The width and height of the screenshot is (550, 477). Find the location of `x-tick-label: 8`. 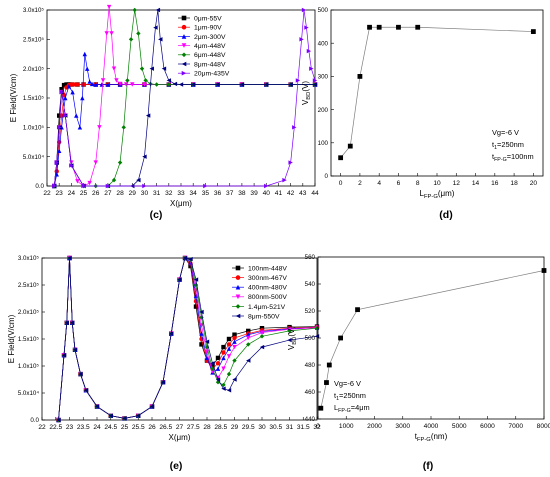

x-tick-label: 8 is located at coordinates (418, 183).